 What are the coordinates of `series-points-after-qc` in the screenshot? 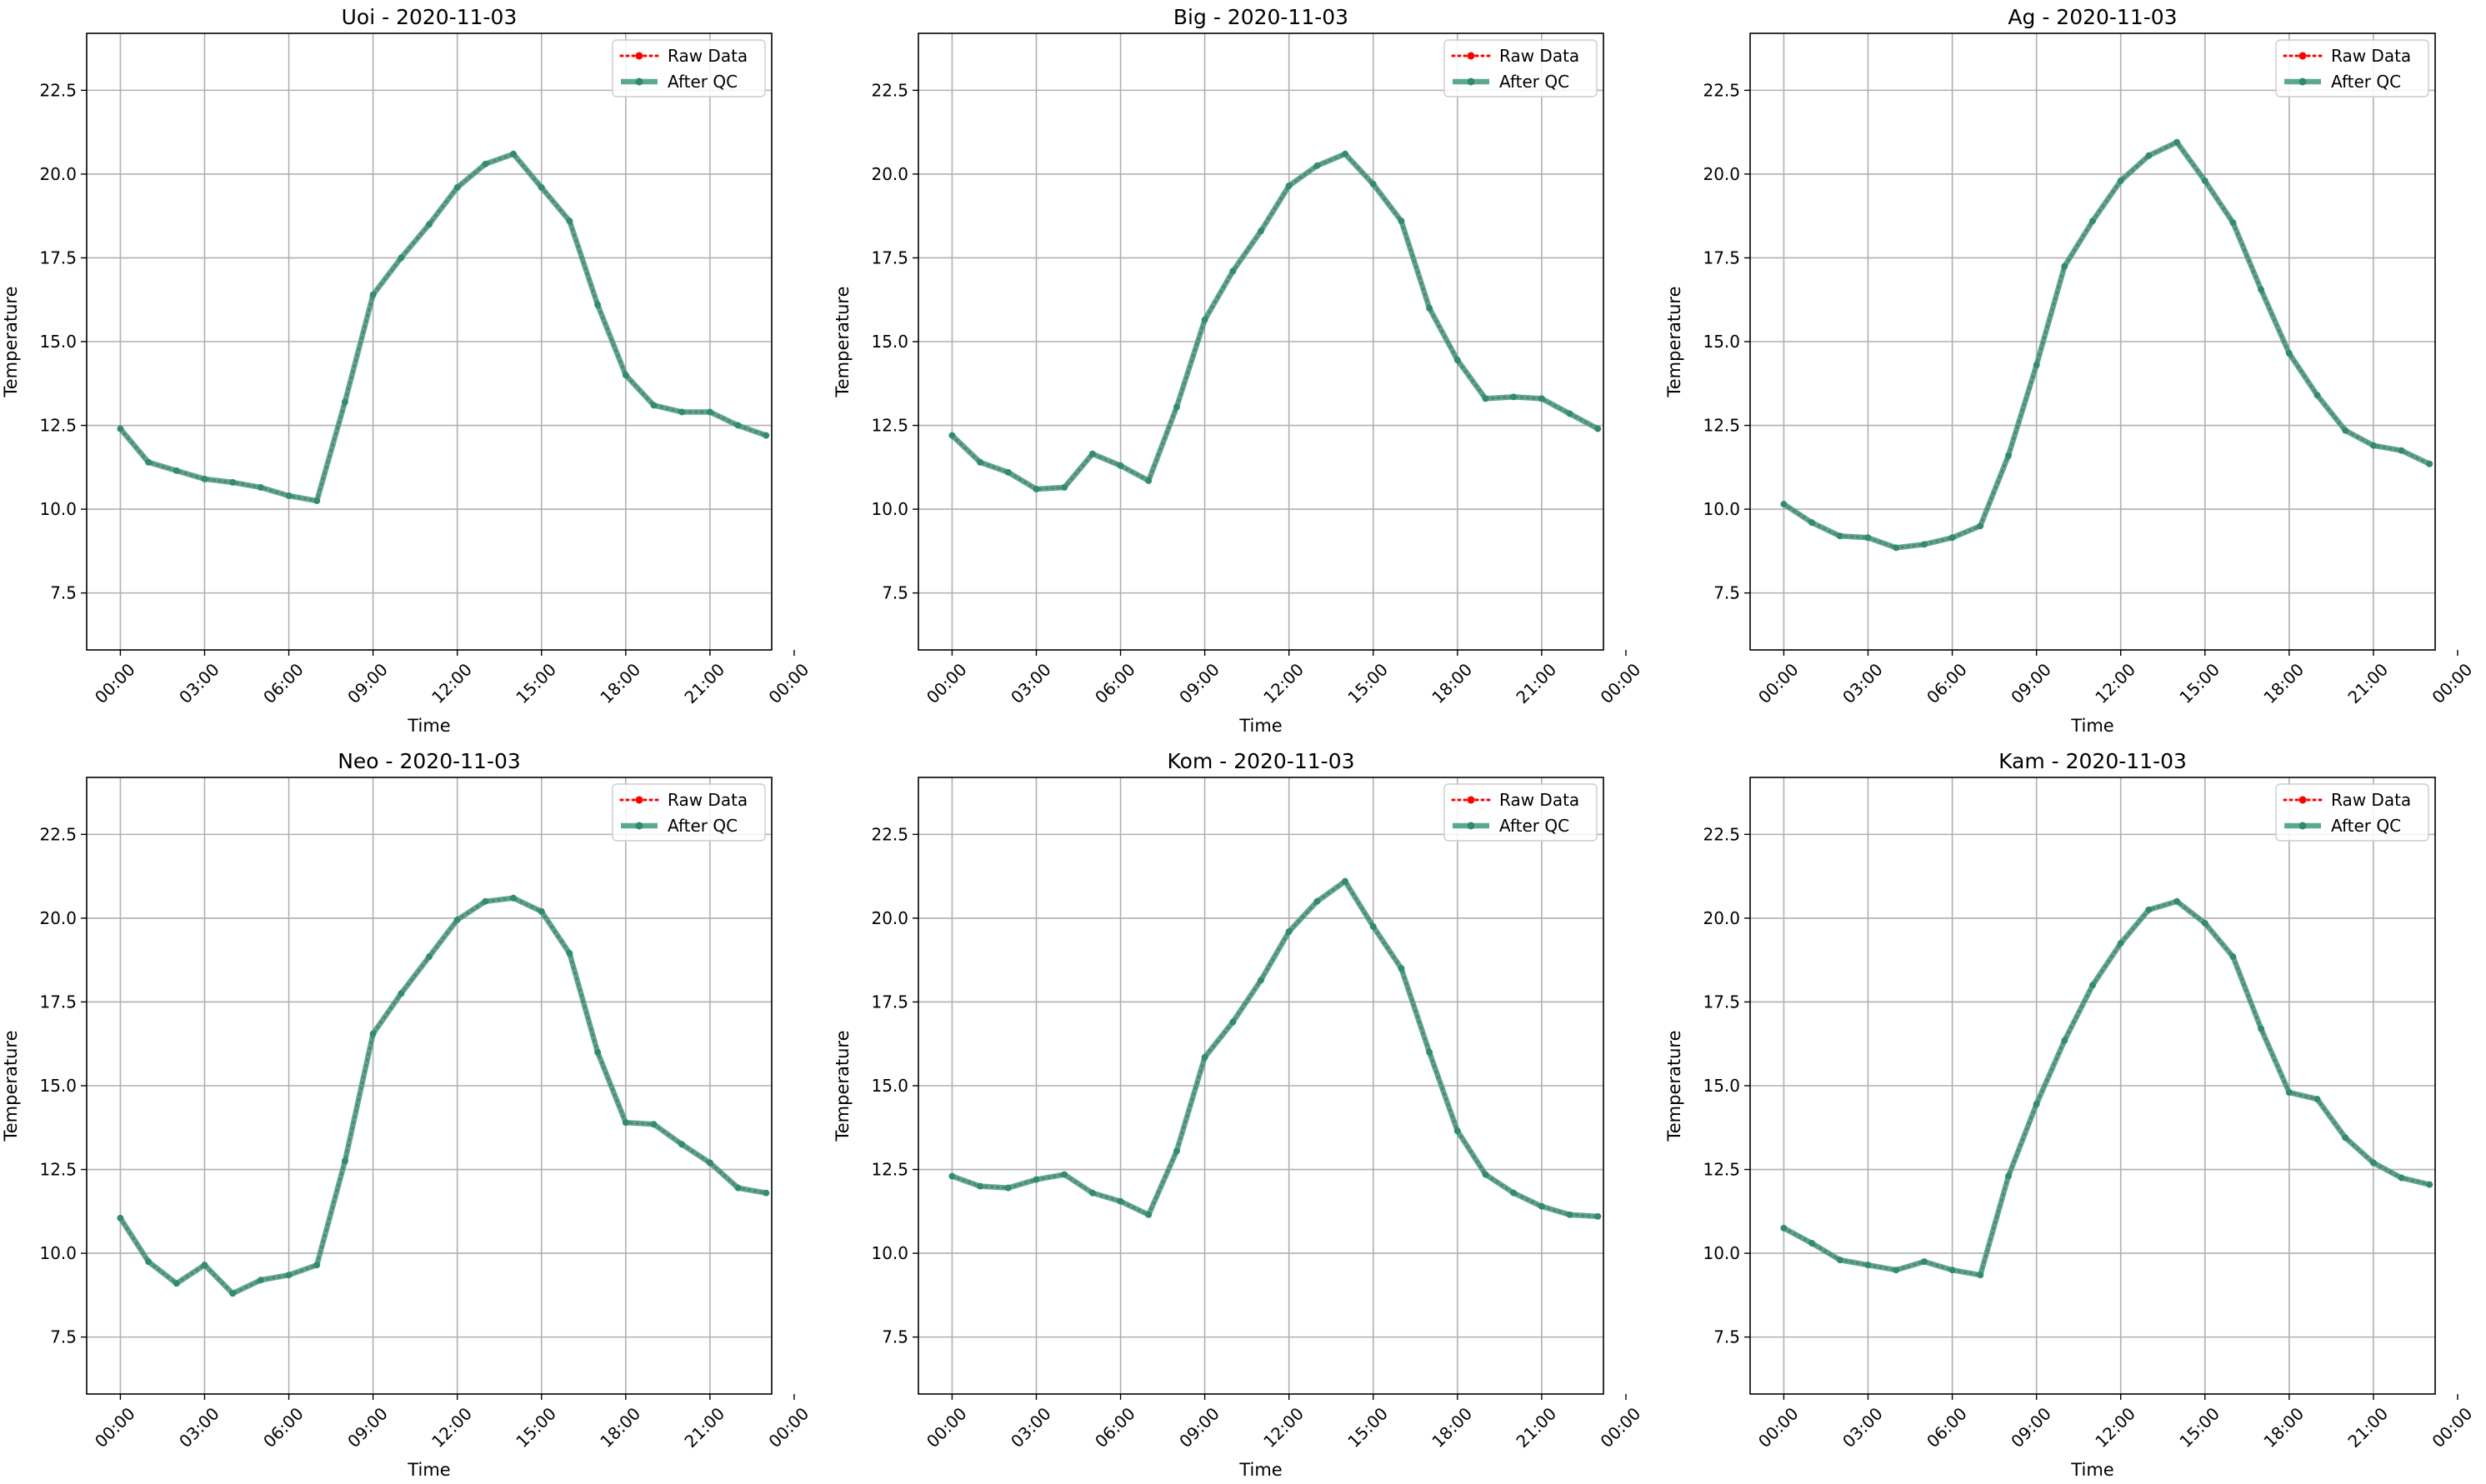 It's located at (444, 1095).